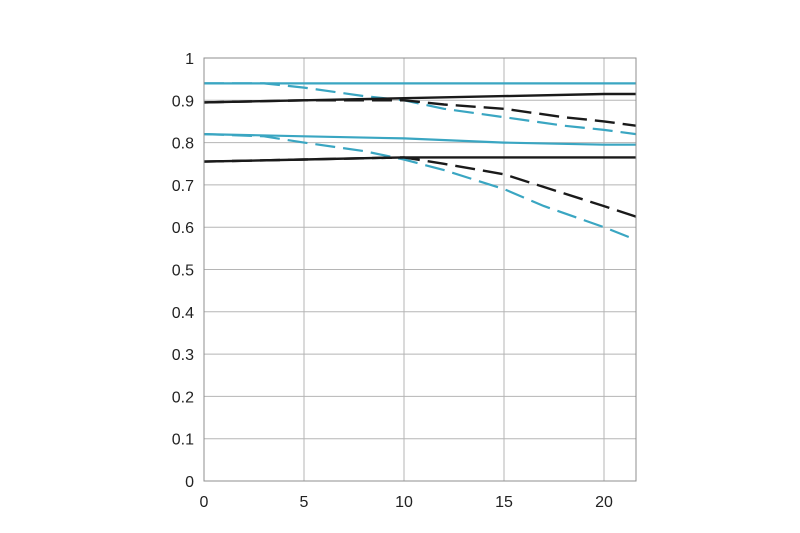 The height and width of the screenshot is (533, 800). I want to click on series-line-6-dashed, so click(420, 187).